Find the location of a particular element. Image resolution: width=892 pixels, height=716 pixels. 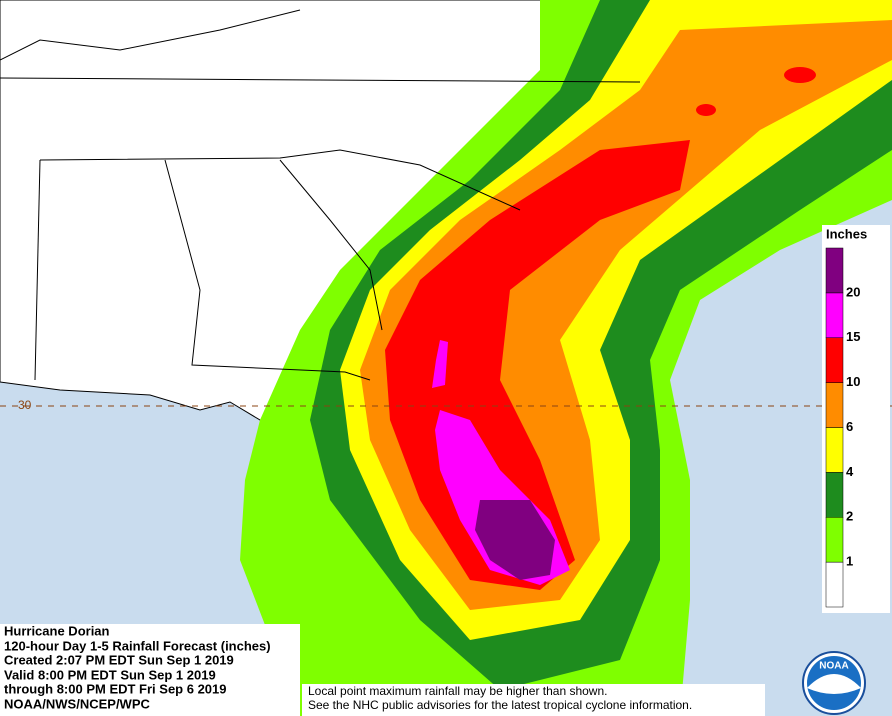

info-line: Hurricane Dorian is located at coordinates (57, 630).